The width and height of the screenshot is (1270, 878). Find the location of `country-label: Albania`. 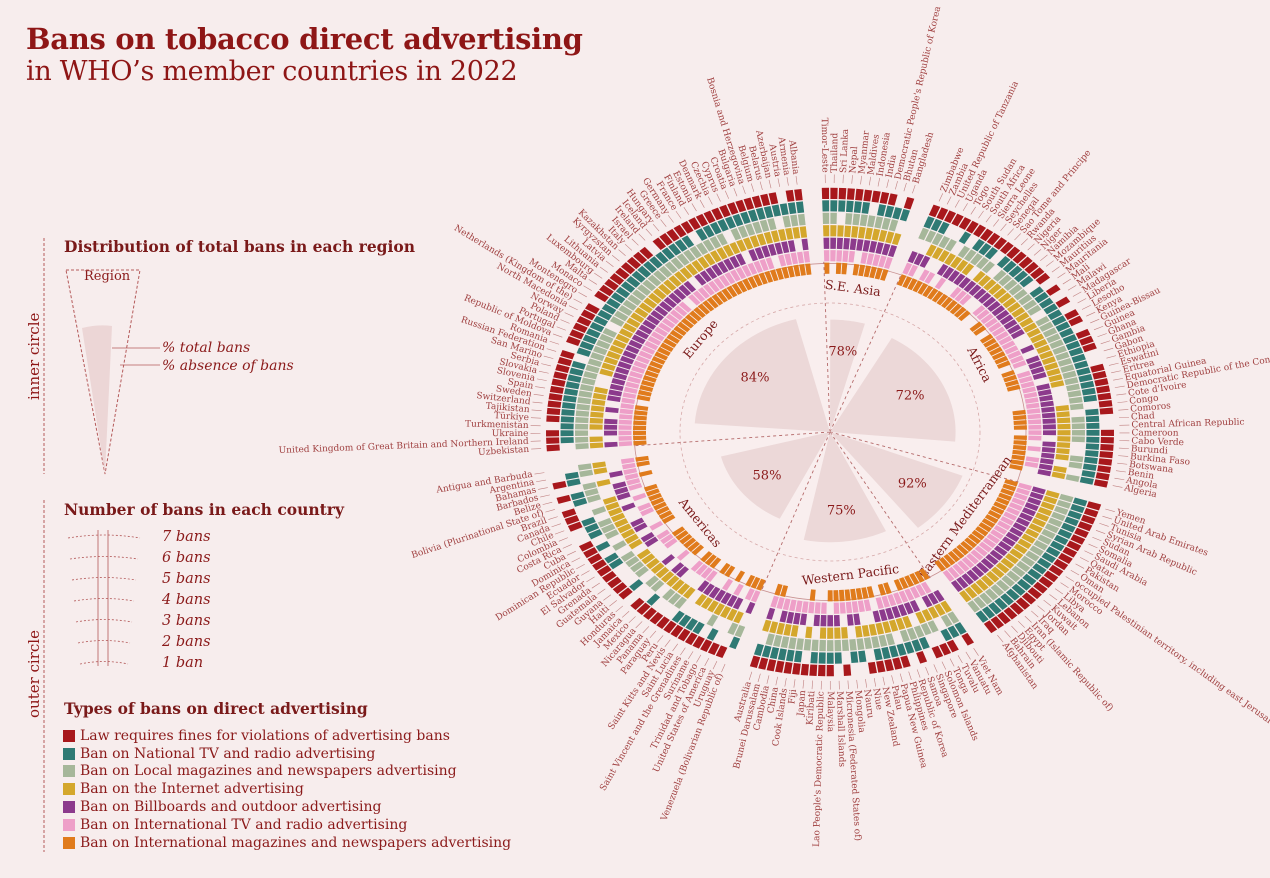

country-label: Albania is located at coordinates (793, 157).